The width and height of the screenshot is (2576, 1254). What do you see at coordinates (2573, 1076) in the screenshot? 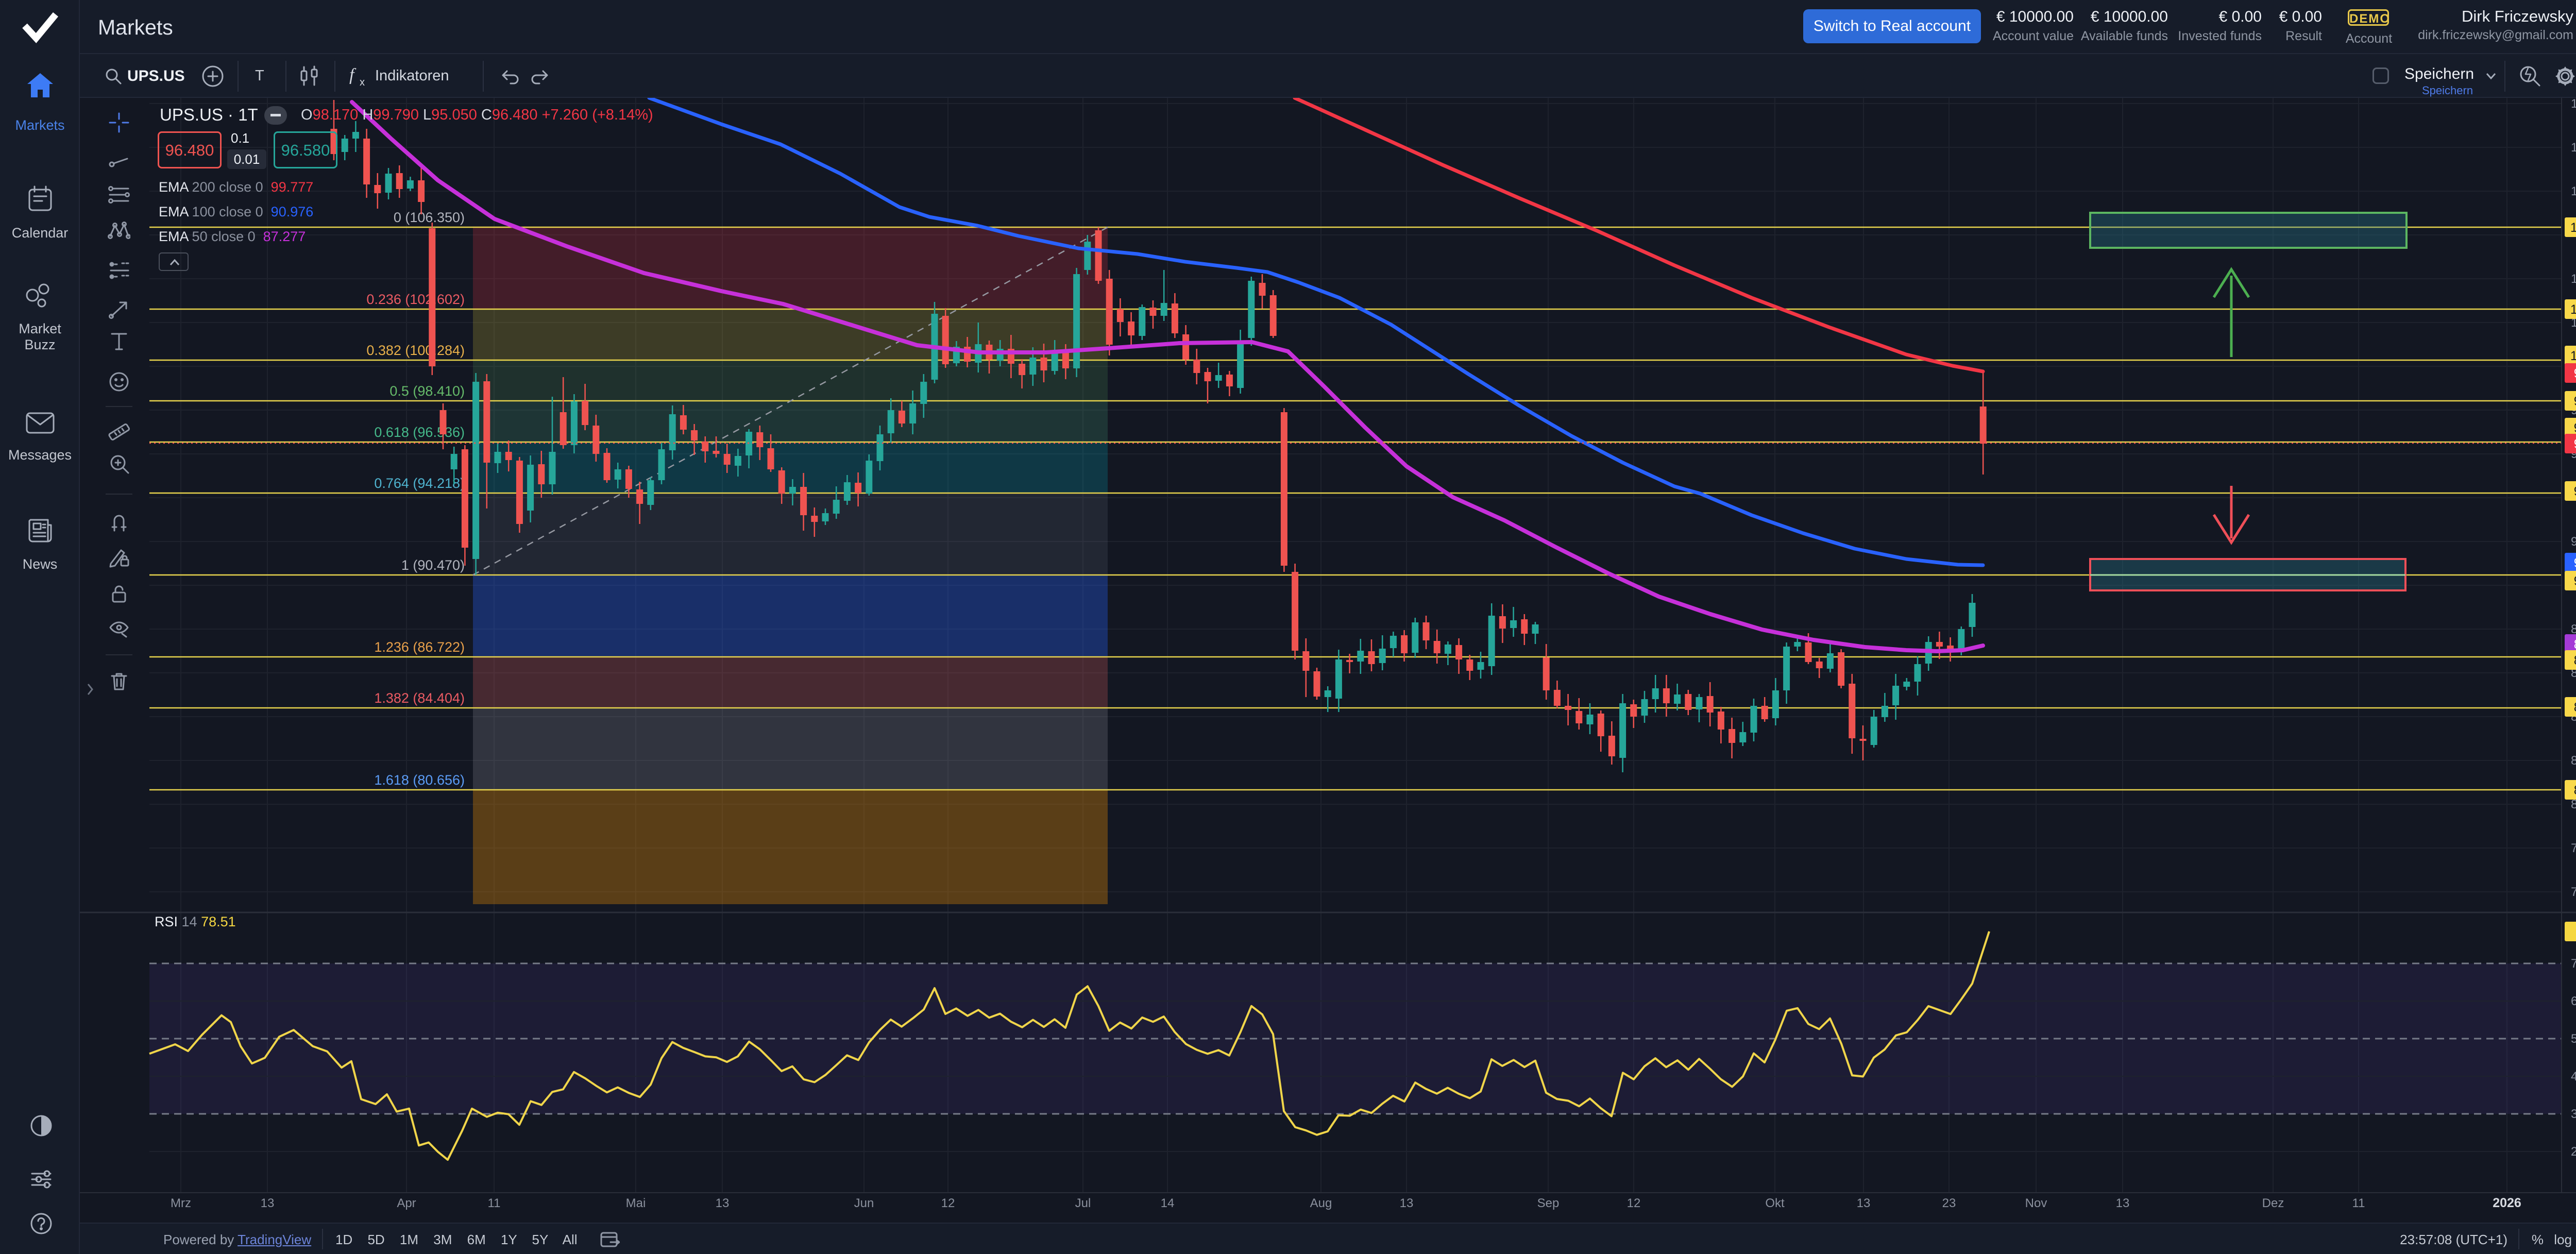
I see `svg-text: 40.00` at bounding box center [2573, 1076].